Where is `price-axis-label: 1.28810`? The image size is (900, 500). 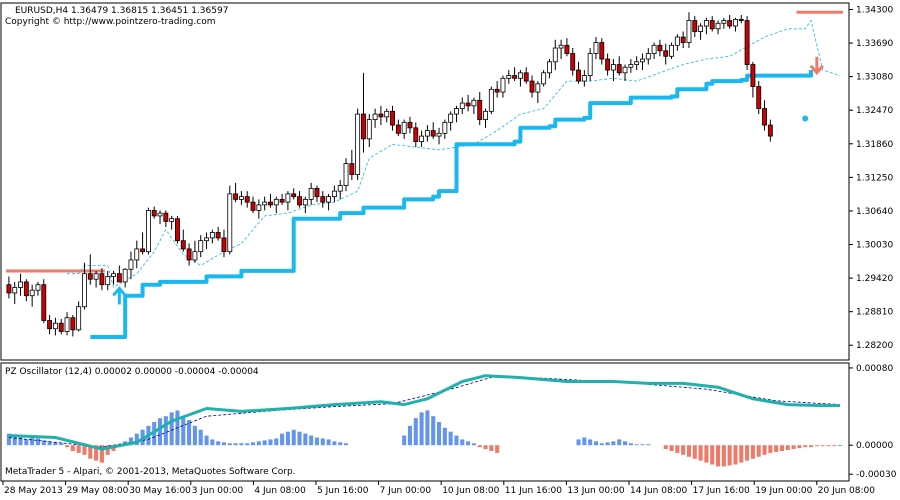
price-axis-label: 1.28810 is located at coordinates (874, 313).